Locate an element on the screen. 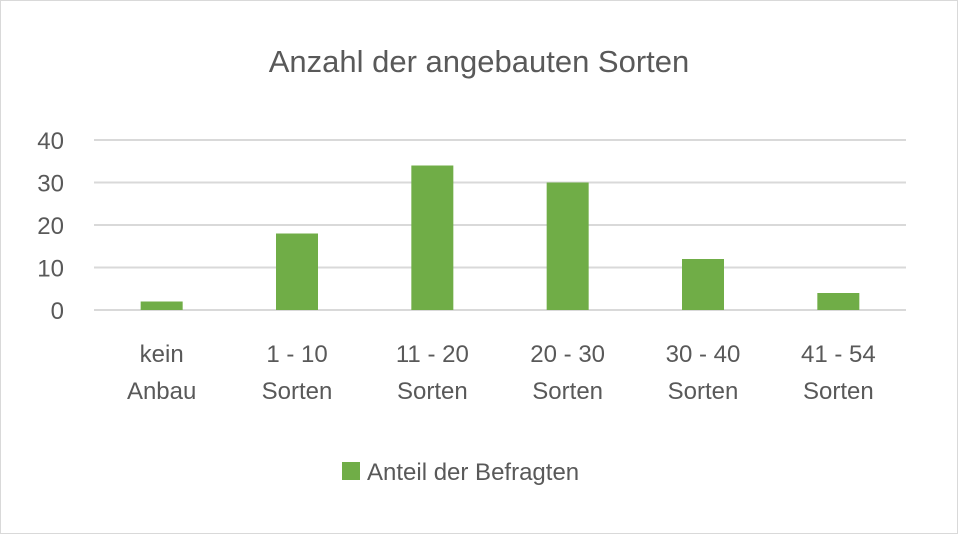 This screenshot has width=958, height=534. legend: Anteil der Befragten is located at coordinates (460, 472).